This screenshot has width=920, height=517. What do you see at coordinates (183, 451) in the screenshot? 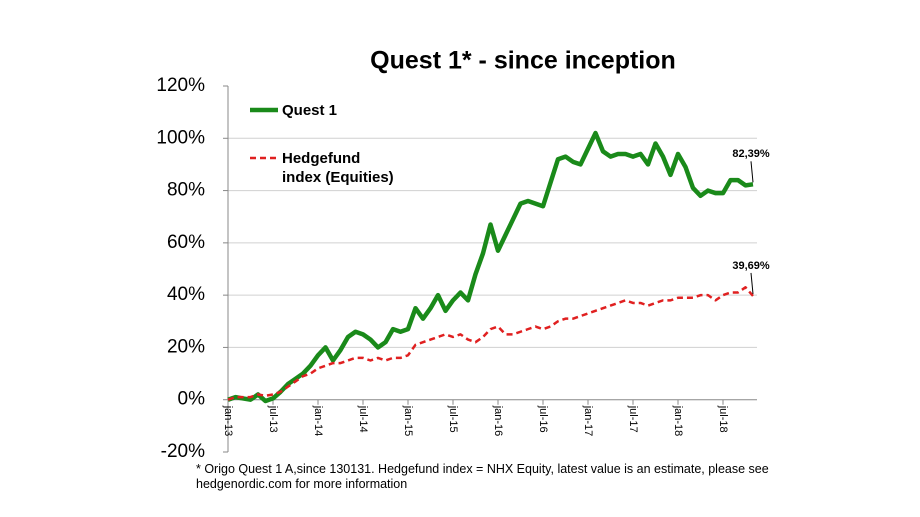
I see `y-tick-label: -20%` at bounding box center [183, 451].